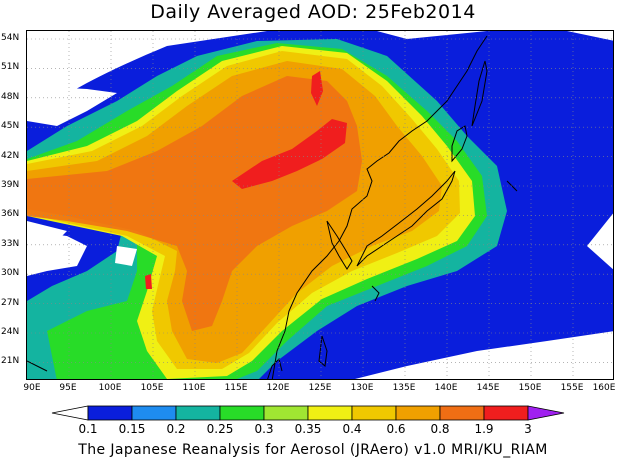  I want to click on lon-label: 120E, so click(278, 388).